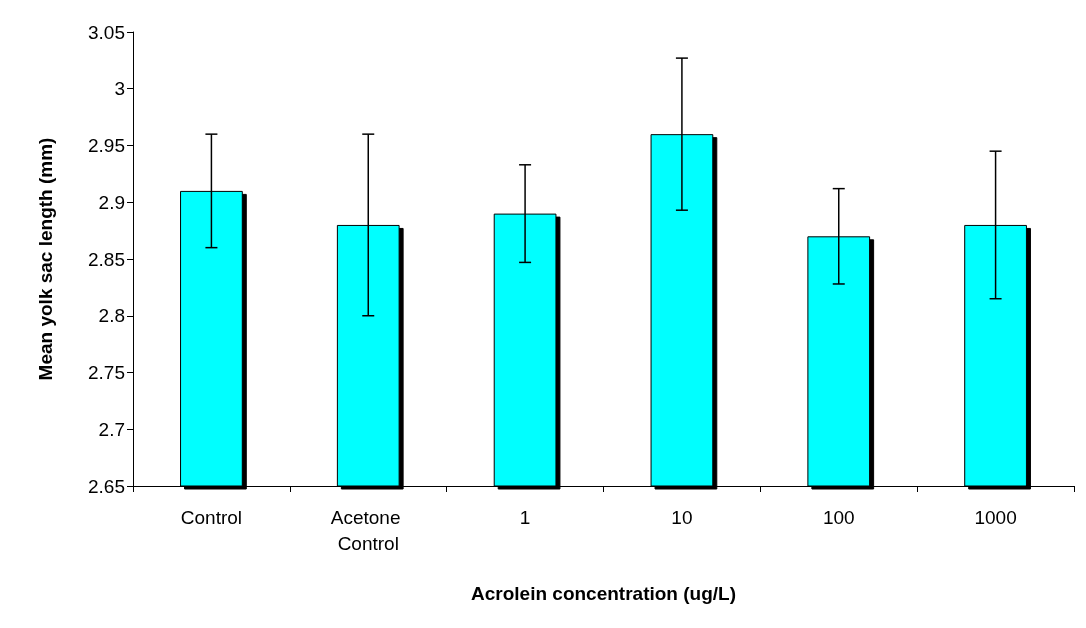 The height and width of the screenshot is (628, 1086). What do you see at coordinates (111, 316) in the screenshot?
I see `y-tick-label: 2.8` at bounding box center [111, 316].